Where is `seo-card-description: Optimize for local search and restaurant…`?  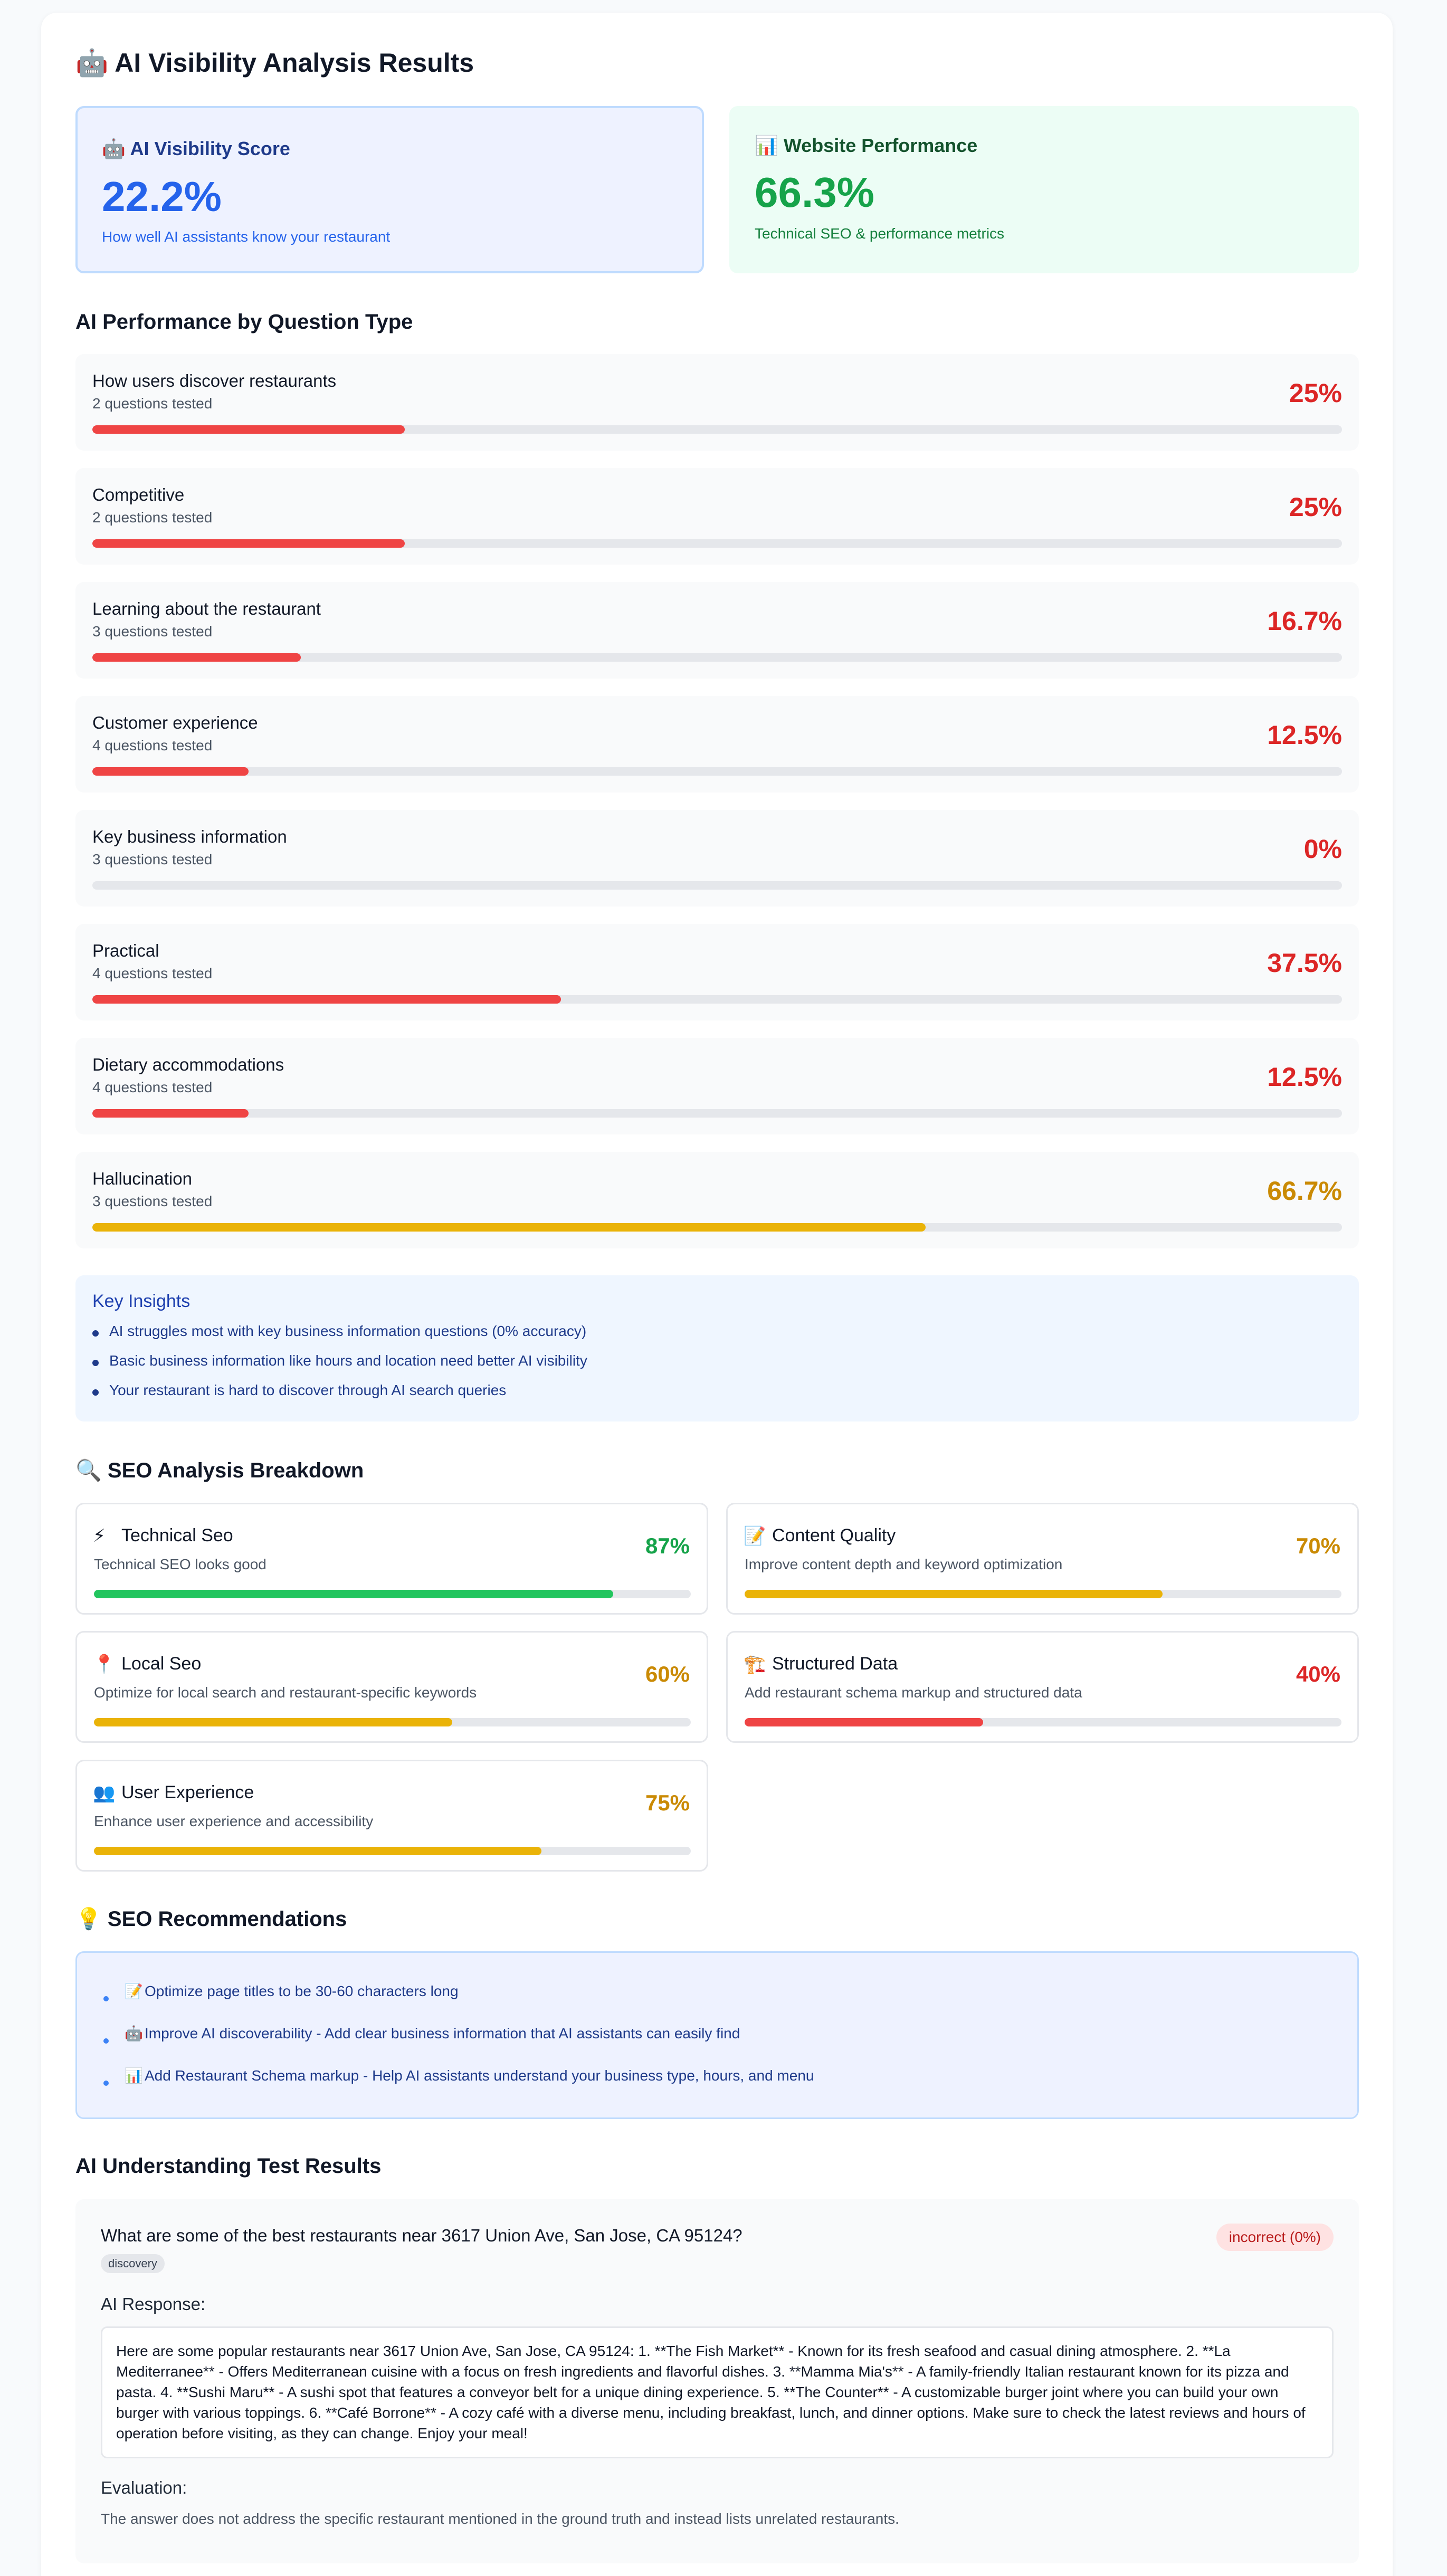
seo-card-description: Optimize for local search and restaurant… is located at coordinates (285, 1692).